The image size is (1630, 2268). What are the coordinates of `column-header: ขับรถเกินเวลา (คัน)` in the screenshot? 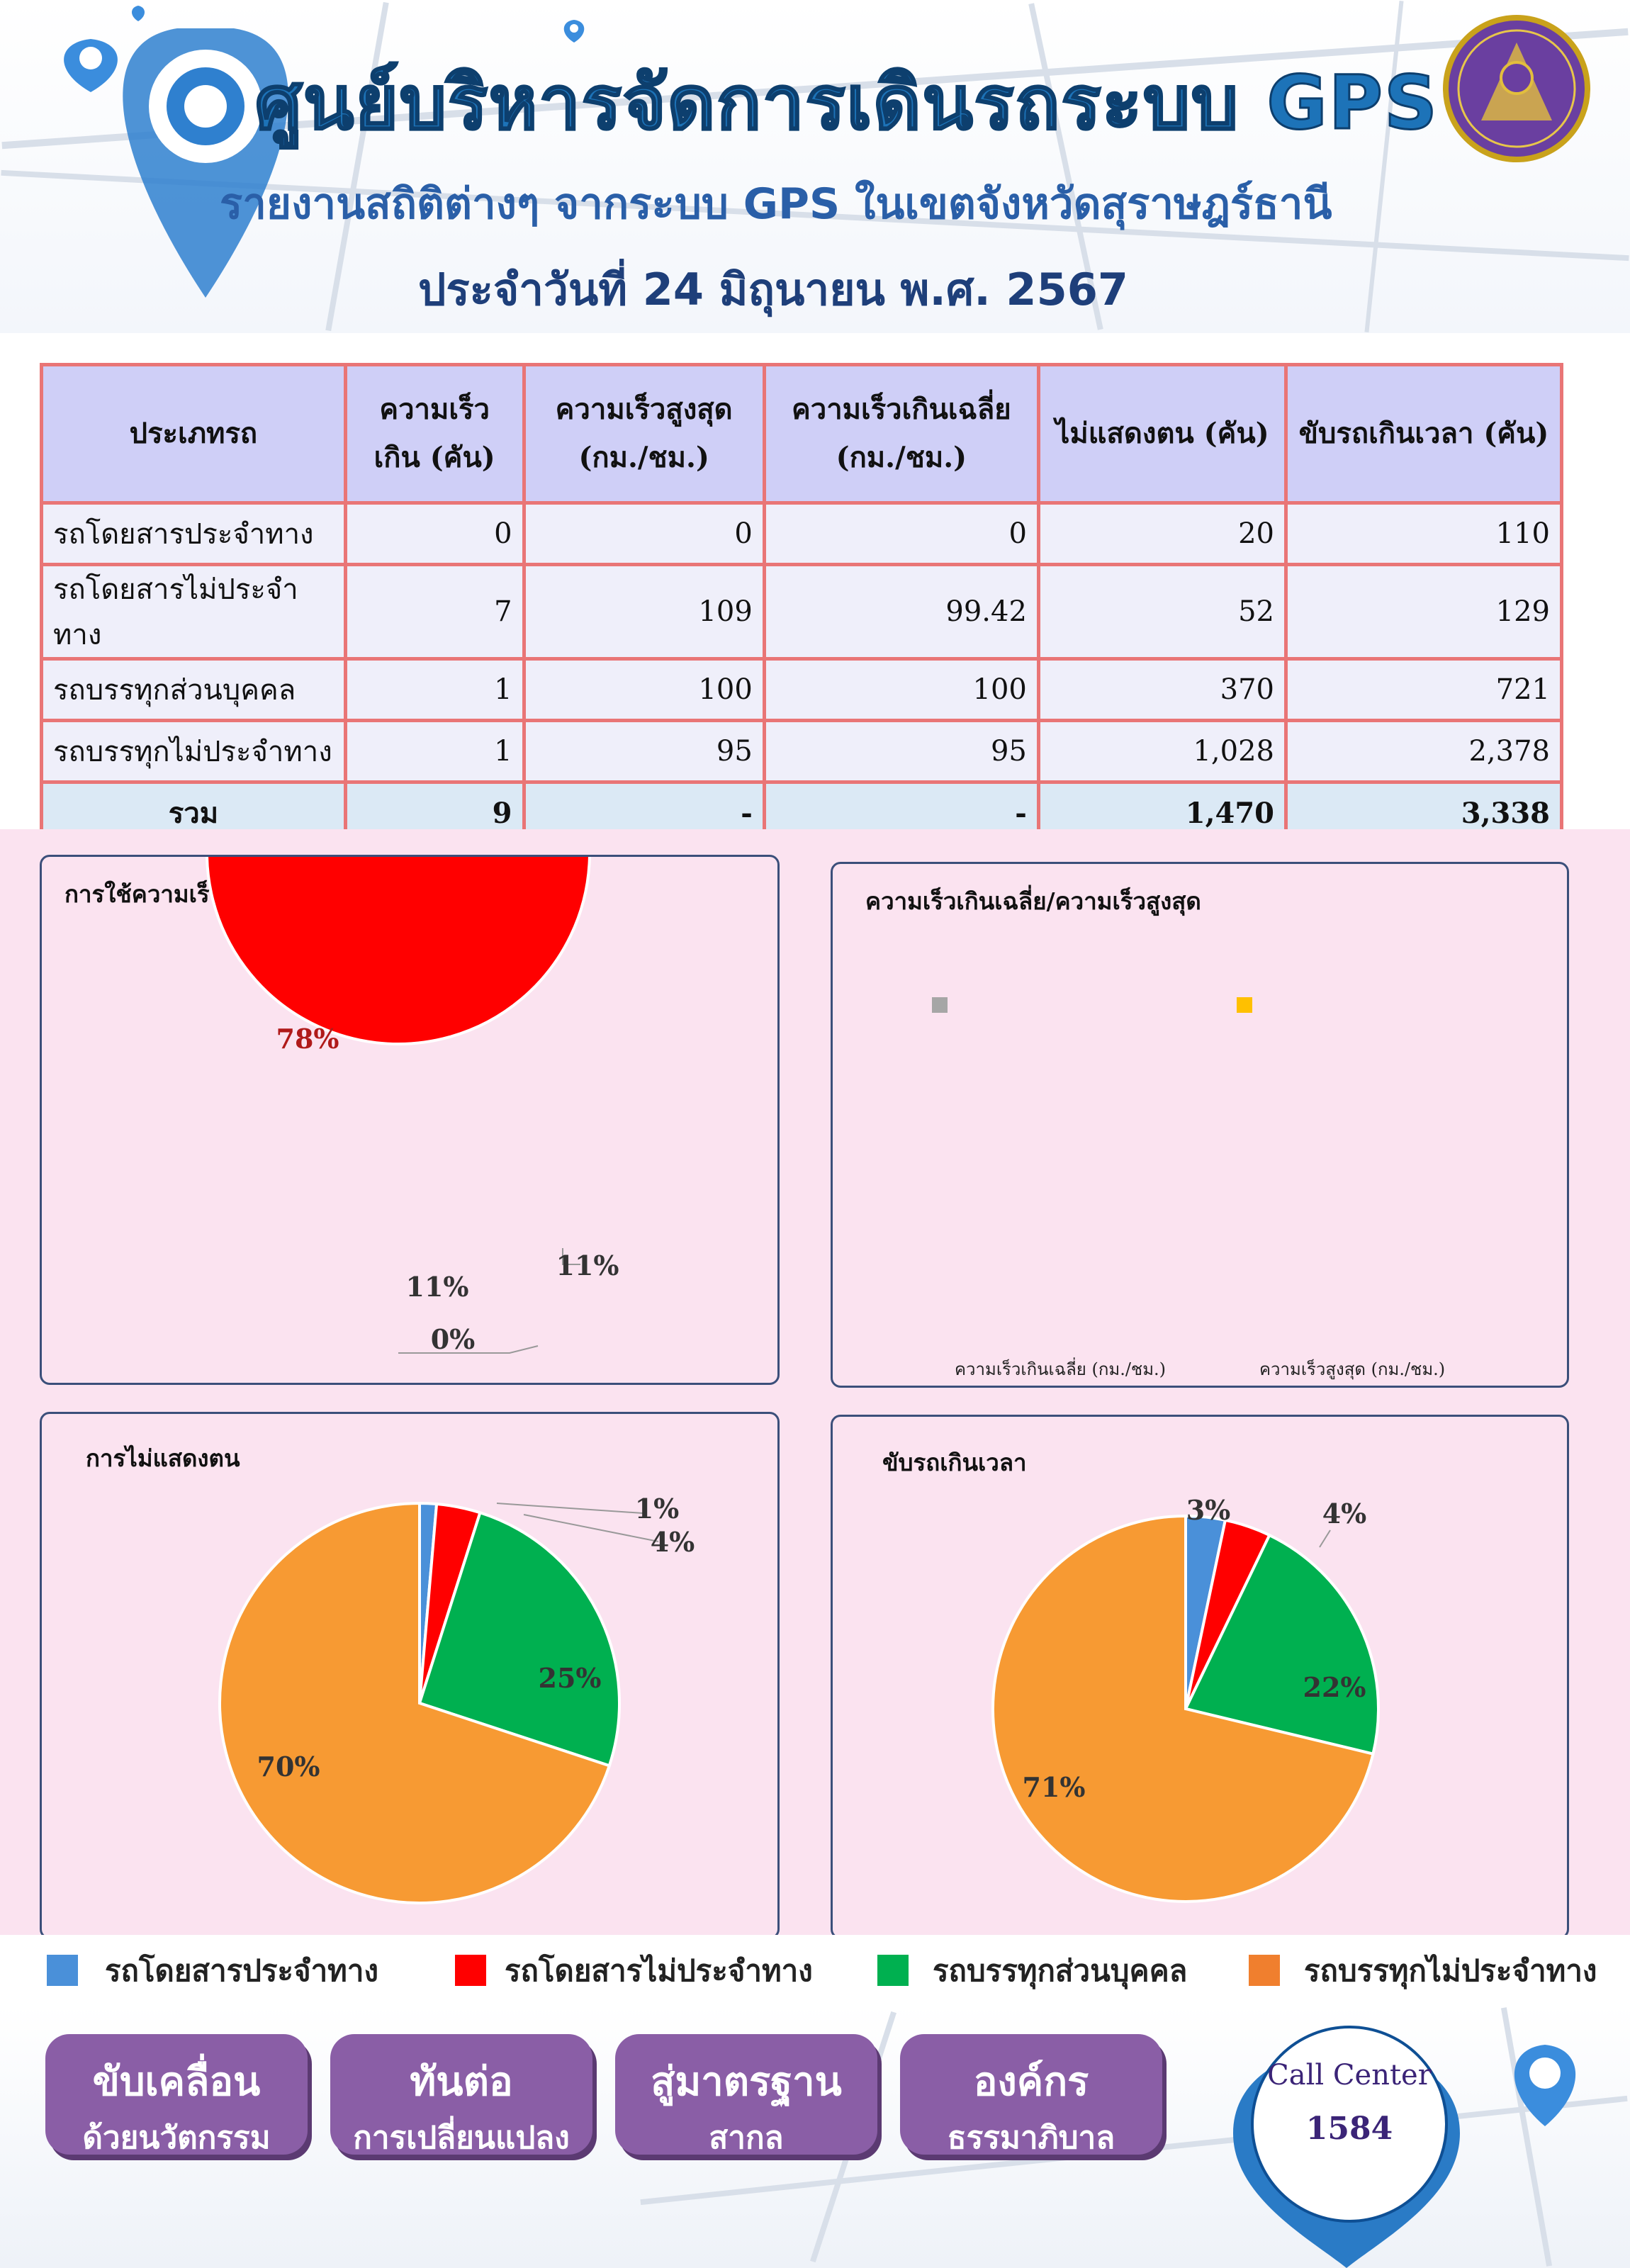 It's located at (1424, 434).